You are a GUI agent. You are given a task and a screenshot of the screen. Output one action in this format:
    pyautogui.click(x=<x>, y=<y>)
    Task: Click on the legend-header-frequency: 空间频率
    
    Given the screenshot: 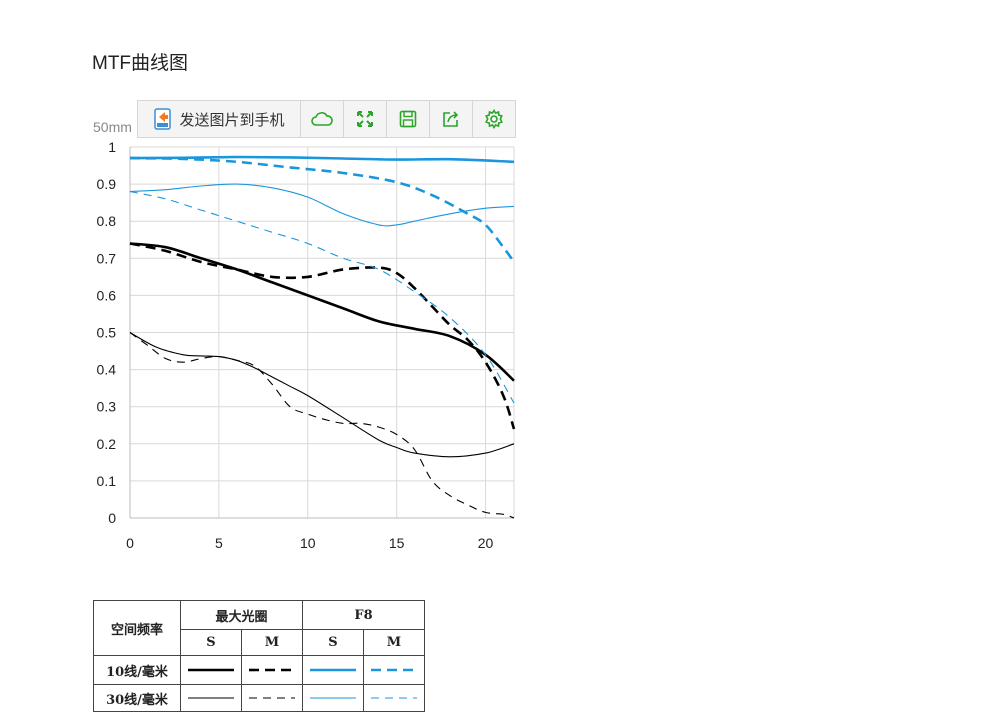 What is the action you would take?
    pyautogui.click(x=137, y=628)
    